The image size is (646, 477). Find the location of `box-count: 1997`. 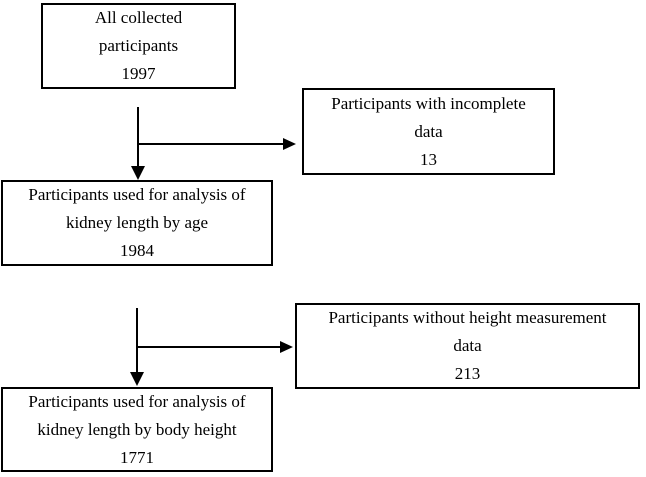

box-count: 1997 is located at coordinates (138, 73).